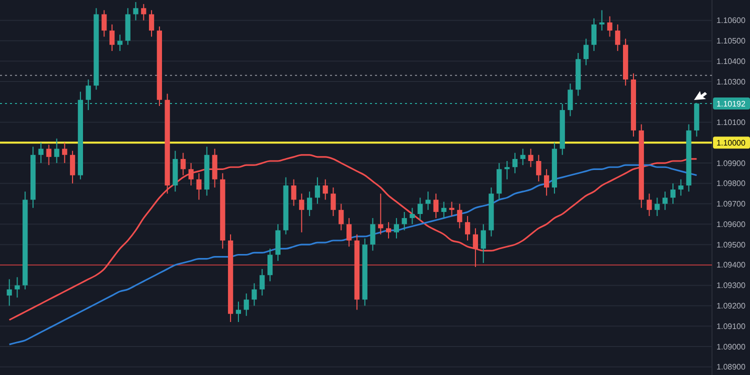  What do you see at coordinates (731, 183) in the screenshot?
I see `y-tick-label: 1.09800` at bounding box center [731, 183].